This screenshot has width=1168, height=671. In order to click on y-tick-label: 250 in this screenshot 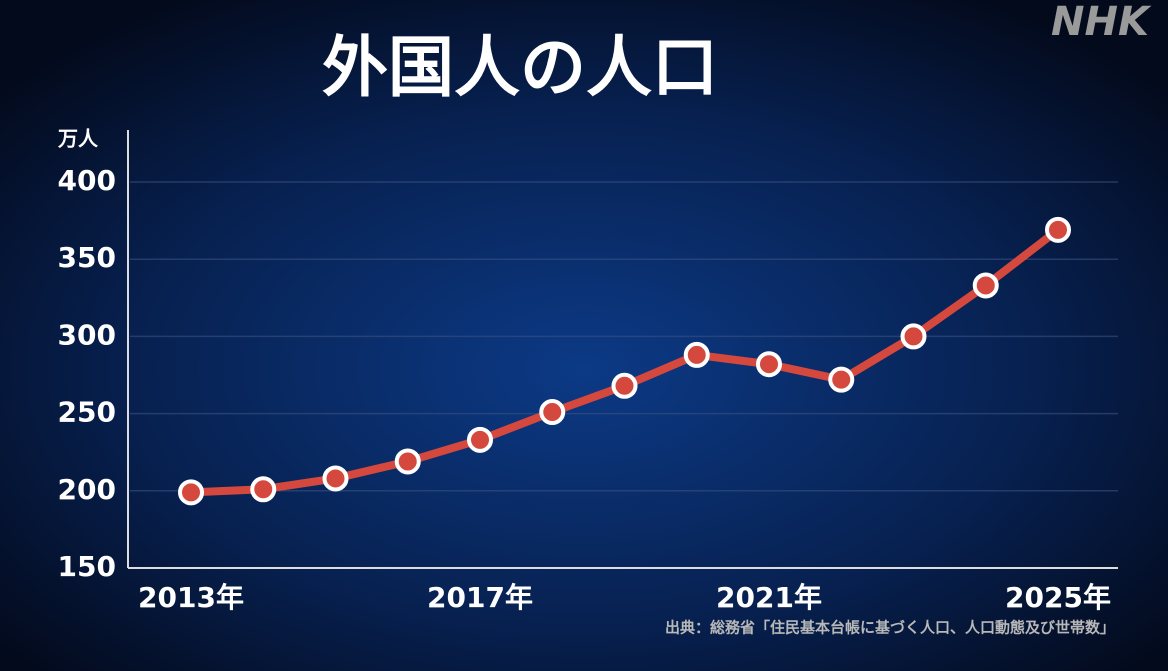, I will do `click(87, 412)`.